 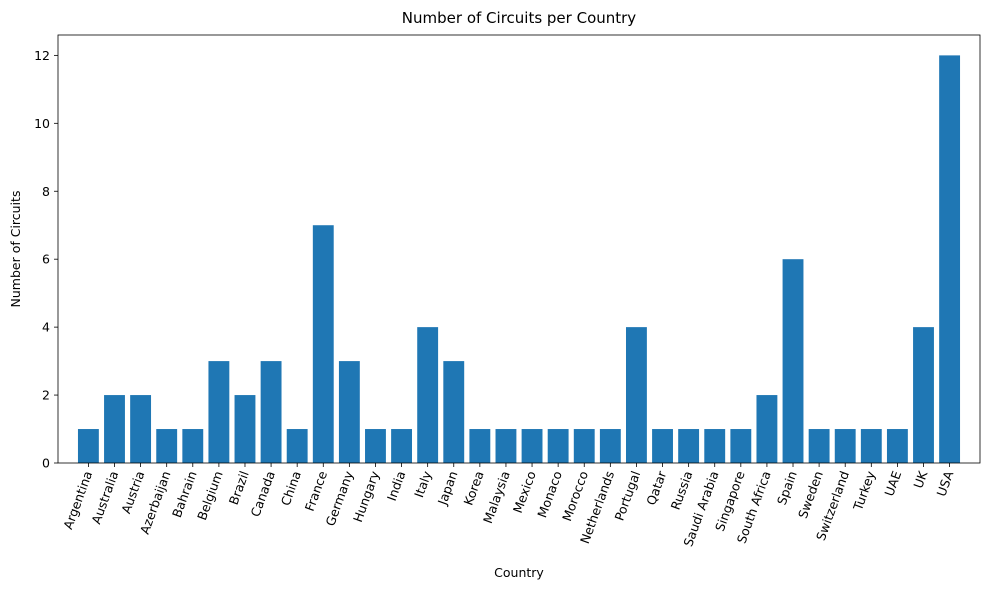 What do you see at coordinates (682, 490) in the screenshot?
I see `x-tick-label: Russia` at bounding box center [682, 490].